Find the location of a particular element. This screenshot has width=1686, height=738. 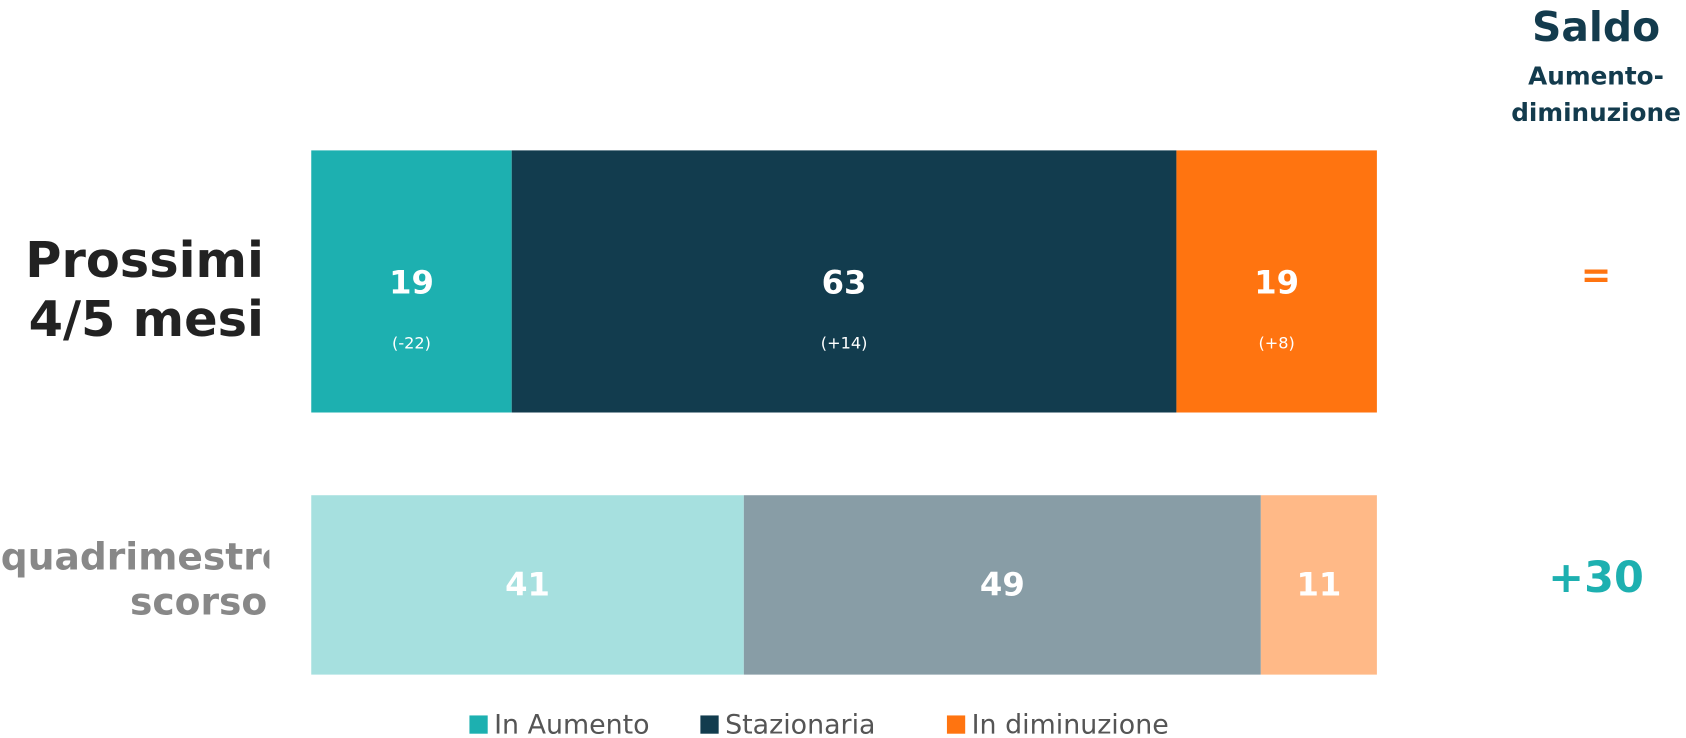

legend-label: Stazionaria is located at coordinates (800, 724).